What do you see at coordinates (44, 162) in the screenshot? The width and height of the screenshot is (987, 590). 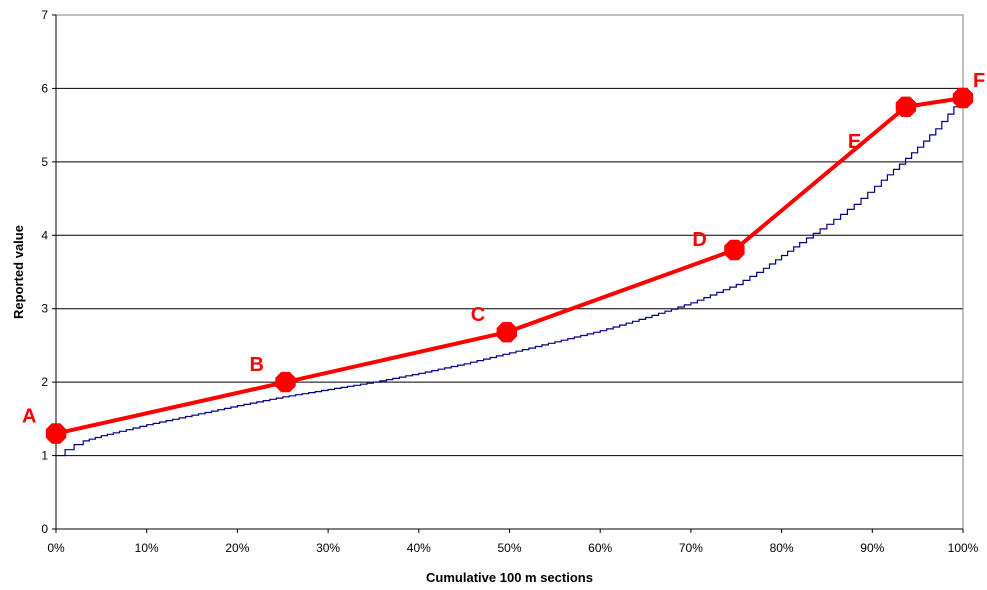 I see `y-tick-label: 5` at bounding box center [44, 162].